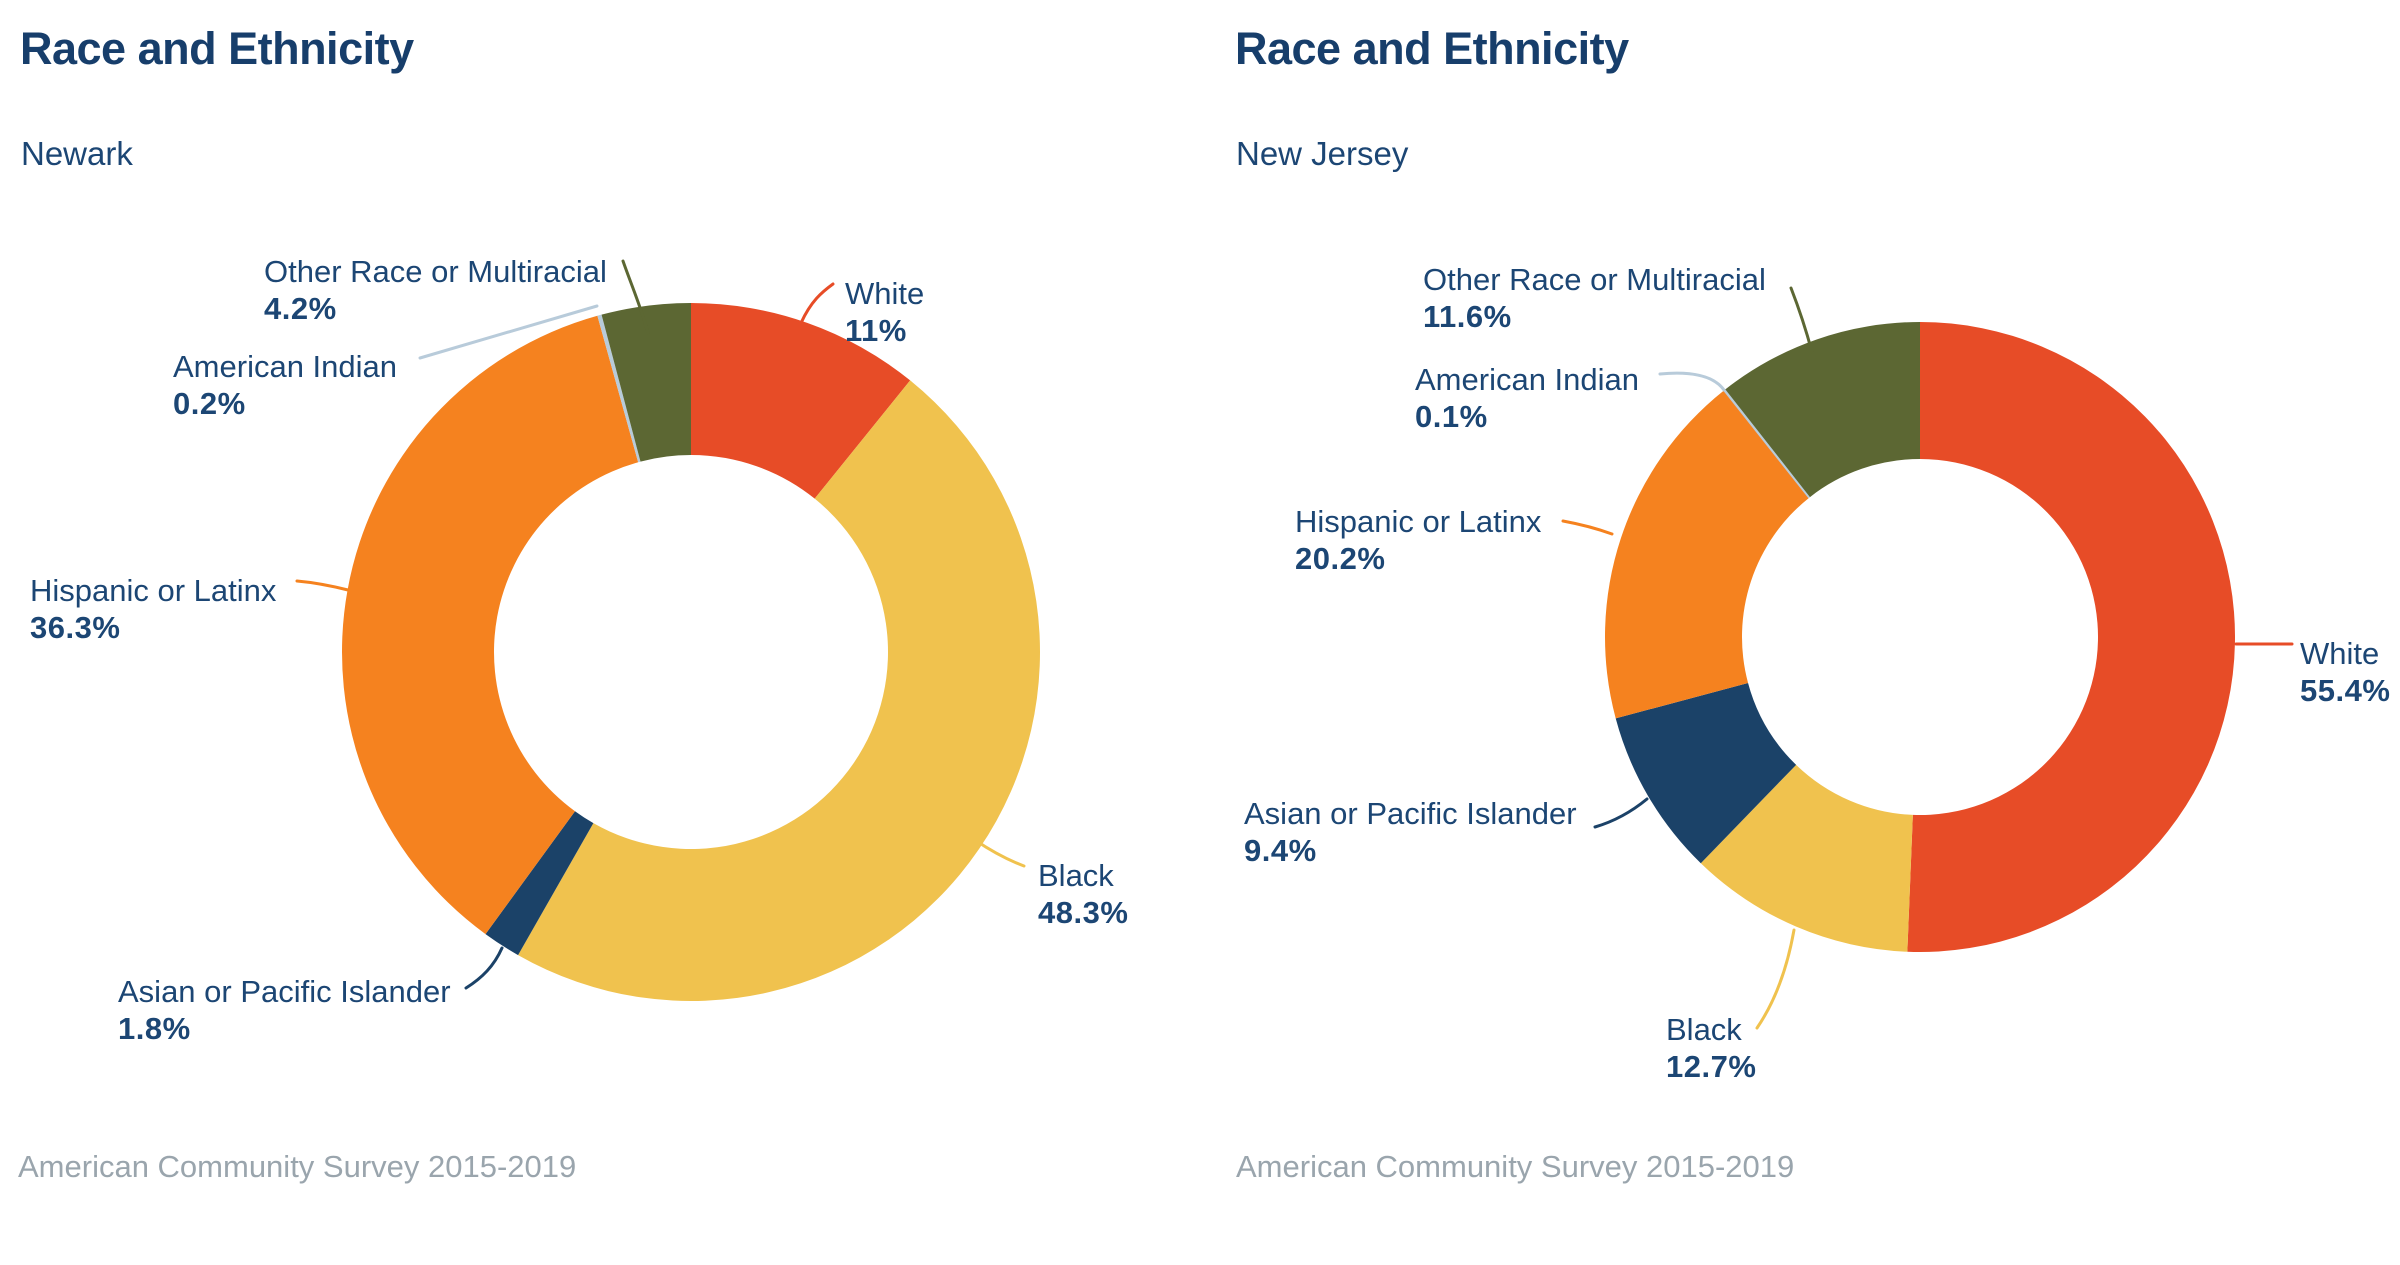 The height and width of the screenshot is (1265, 2400). What do you see at coordinates (817, 303) in the screenshot?
I see `leader-line-white` at bounding box center [817, 303].